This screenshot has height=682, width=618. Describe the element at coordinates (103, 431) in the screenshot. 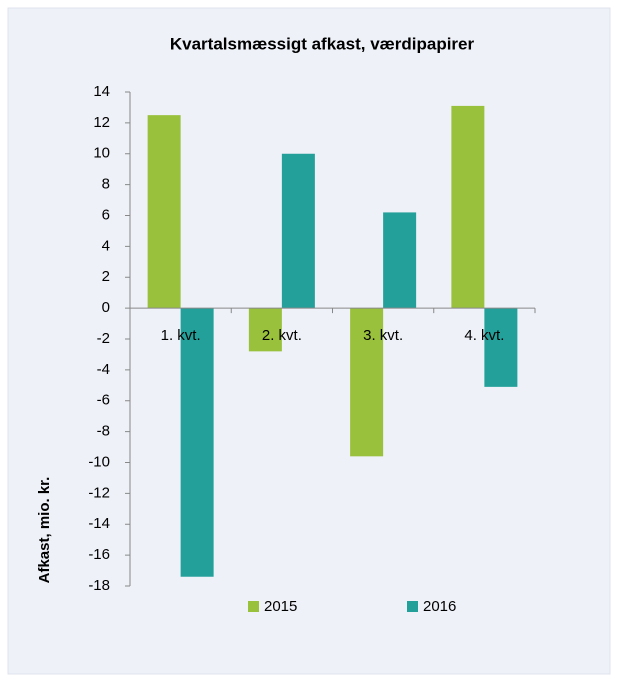

I see `y-tick-label: -8` at that location.